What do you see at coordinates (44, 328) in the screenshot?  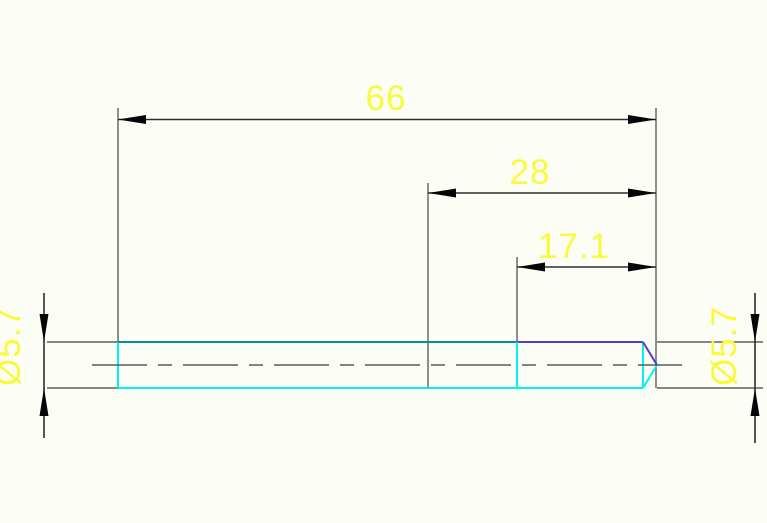 I see `arrowhead-dia-left-top` at bounding box center [44, 328].